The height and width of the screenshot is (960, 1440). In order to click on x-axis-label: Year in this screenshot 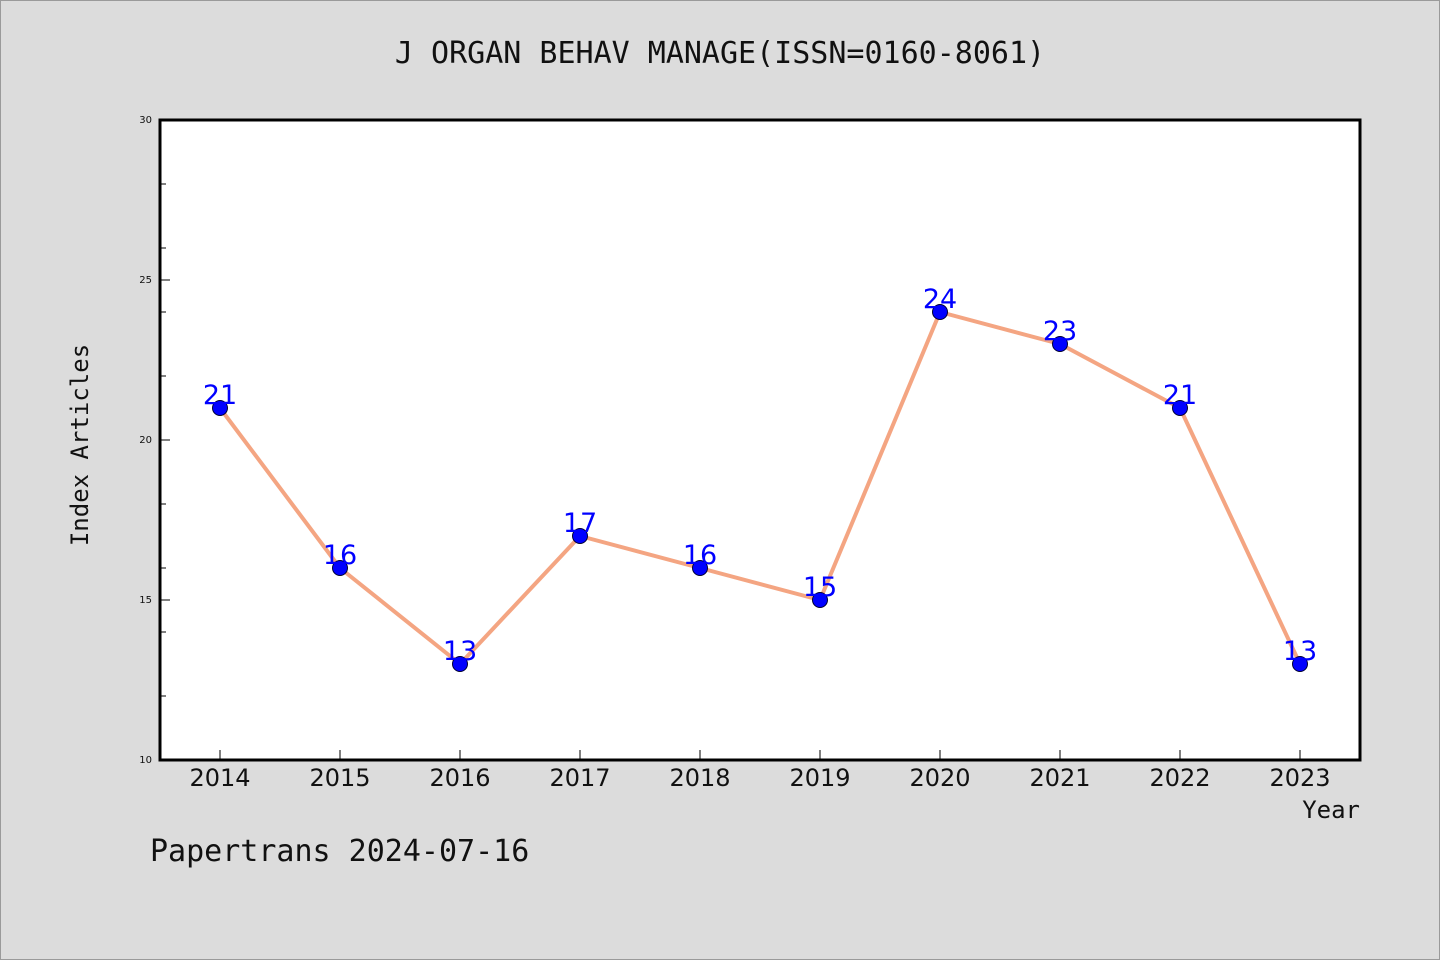, I will do `click(1331, 810)`.